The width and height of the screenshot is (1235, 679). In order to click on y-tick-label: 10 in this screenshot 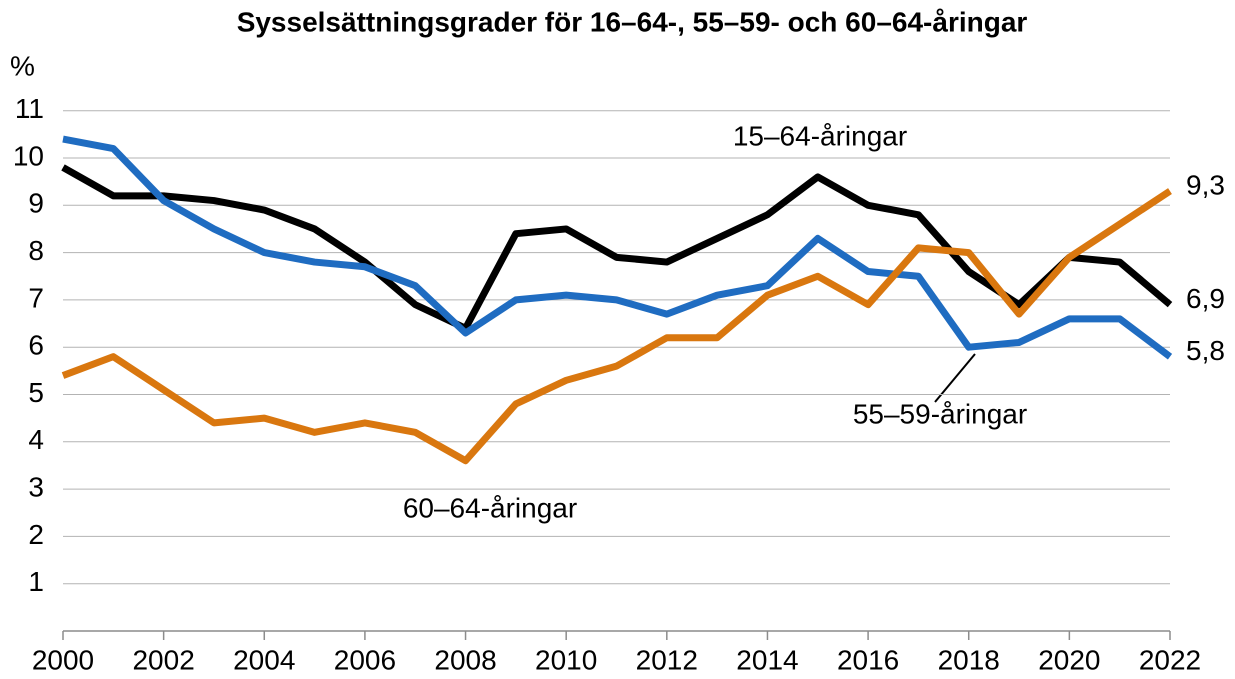, I will do `click(28, 155)`.